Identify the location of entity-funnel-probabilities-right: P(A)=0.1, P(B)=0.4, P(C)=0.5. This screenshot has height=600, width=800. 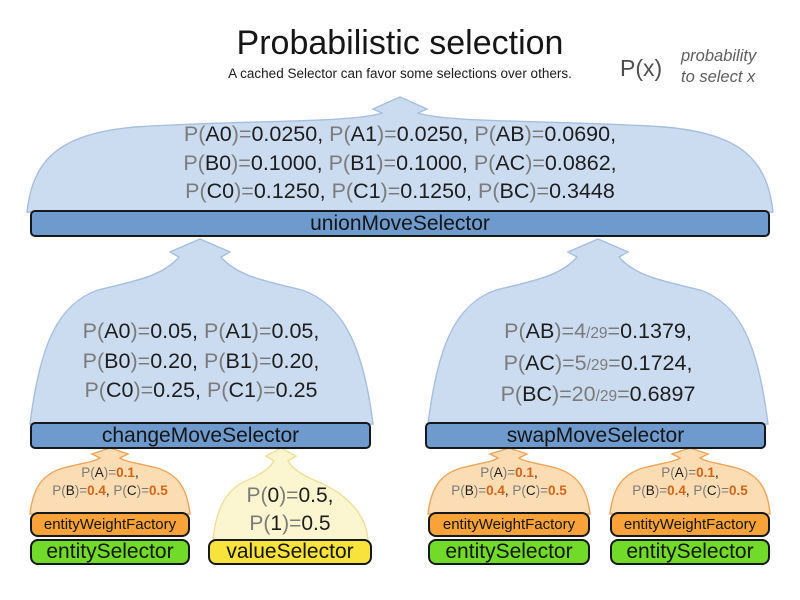
(690, 481).